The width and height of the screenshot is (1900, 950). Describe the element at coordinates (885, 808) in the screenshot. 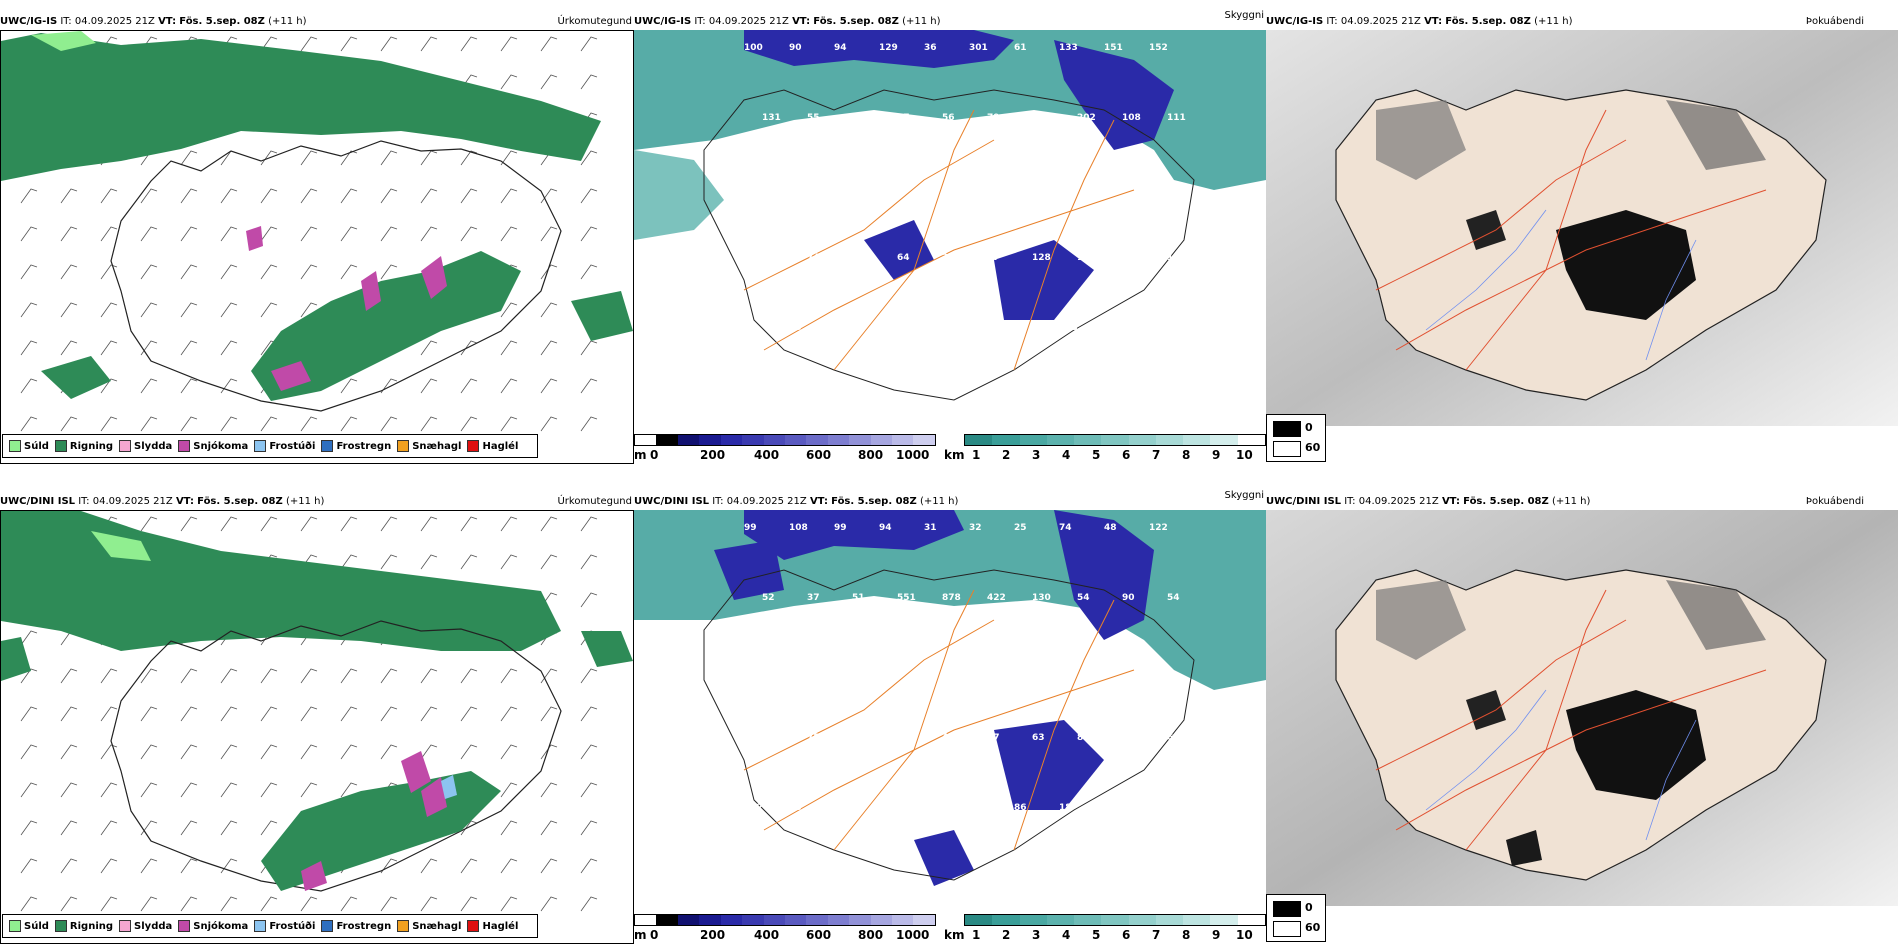

I see `cloud-base-label: 50` at that location.